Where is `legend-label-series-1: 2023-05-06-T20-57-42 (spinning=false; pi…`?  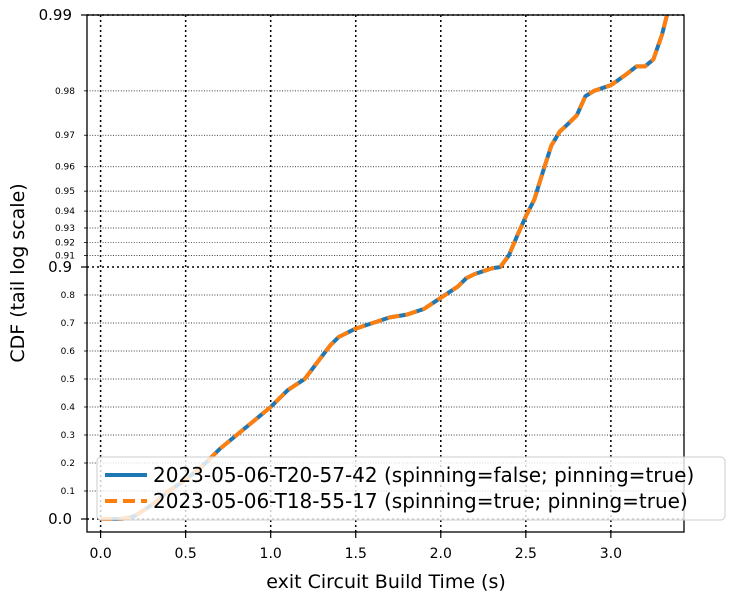 legend-label-series-1: 2023-05-06-T20-57-42 (spinning=false; pi… is located at coordinates (423, 475).